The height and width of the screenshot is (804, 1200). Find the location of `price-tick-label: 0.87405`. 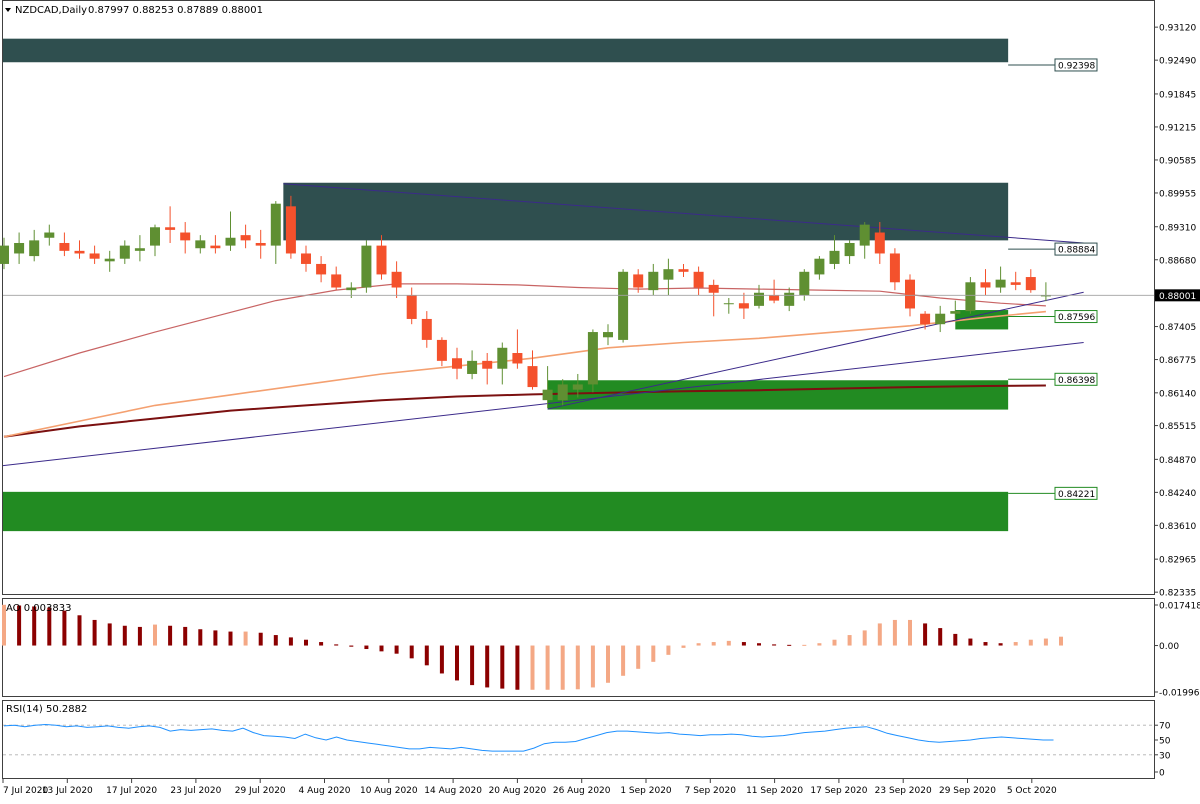

price-tick-label: 0.87405 is located at coordinates (1177, 328).